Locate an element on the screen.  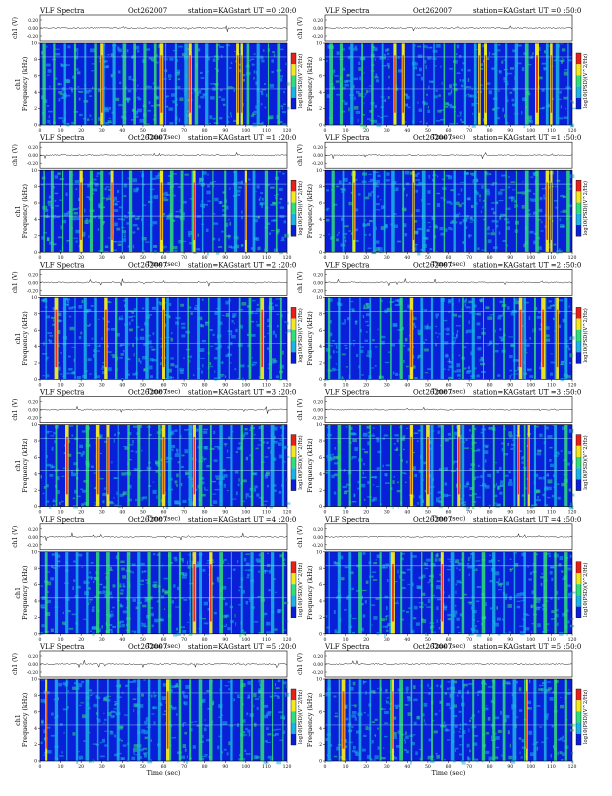
y-tick-label: 0 is located at coordinates (320, 380).